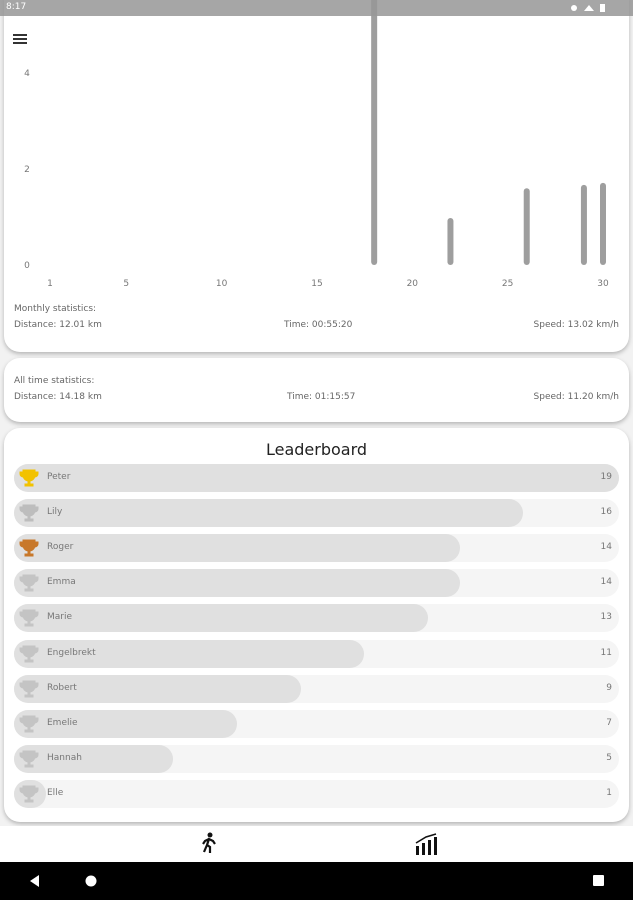 The image size is (633, 900). Describe the element at coordinates (603, 284) in the screenshot. I see `x-tick-label: 30` at that location.